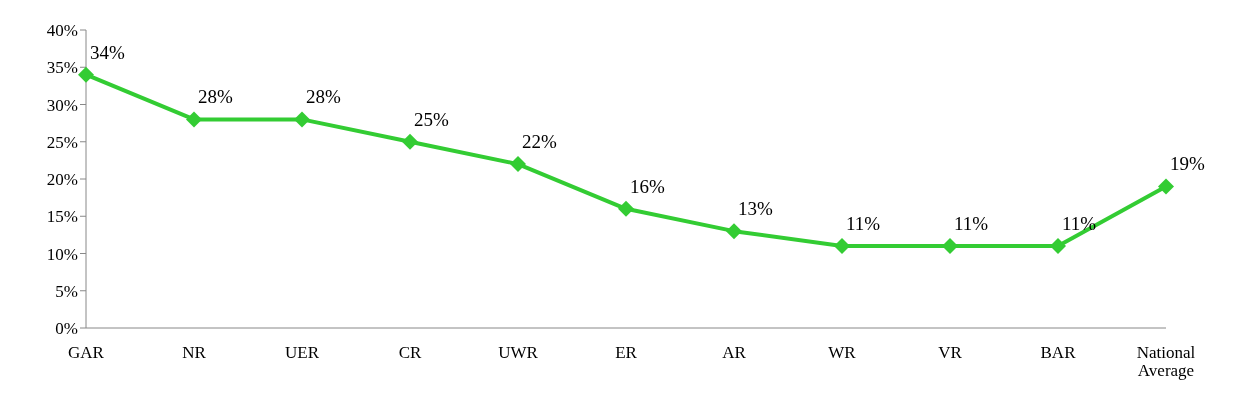 This screenshot has height=406, width=1234. Describe the element at coordinates (66, 329) in the screenshot. I see `y-tick-label: 0%` at that location.